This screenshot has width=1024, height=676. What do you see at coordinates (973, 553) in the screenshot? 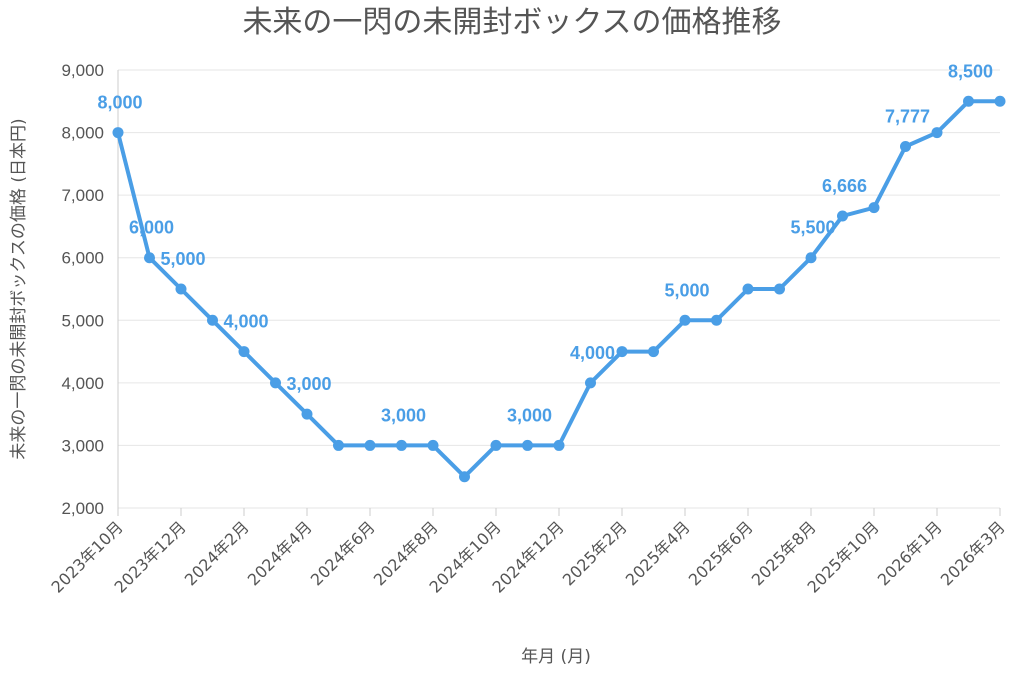
I see `x-tick-label: 2026年3月` at bounding box center [973, 553].